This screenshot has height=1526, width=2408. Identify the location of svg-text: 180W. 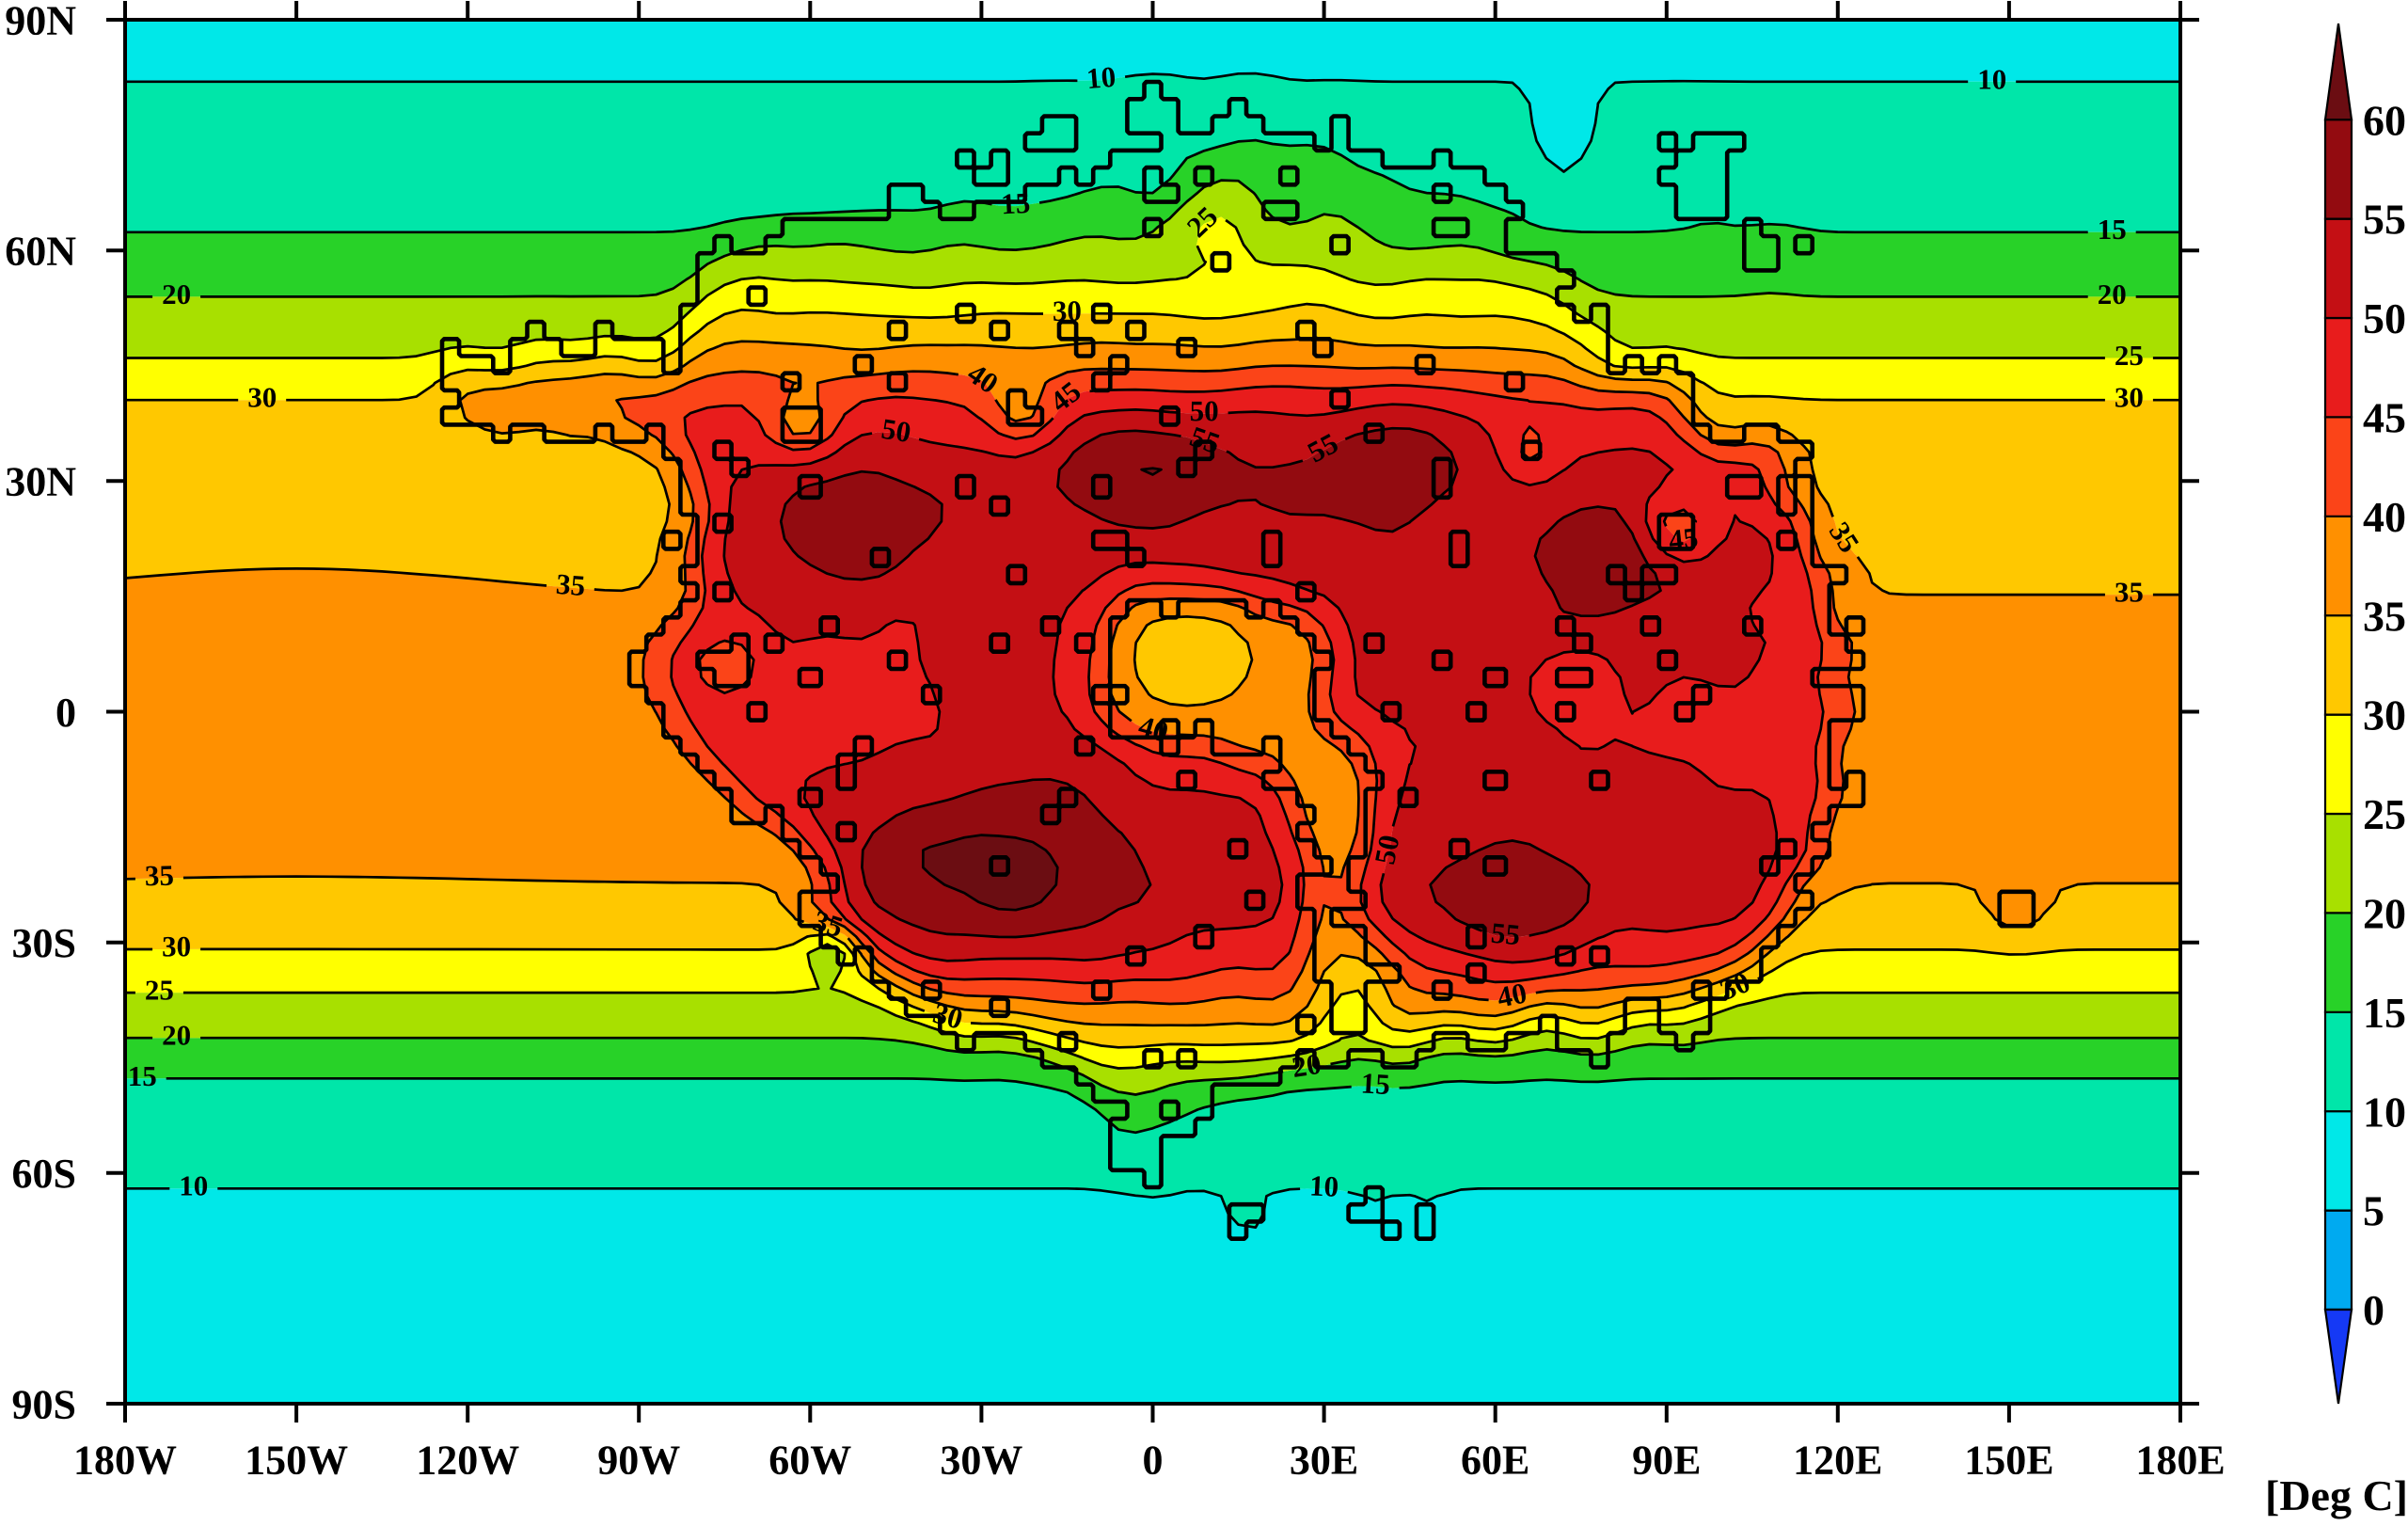
(125, 1461).